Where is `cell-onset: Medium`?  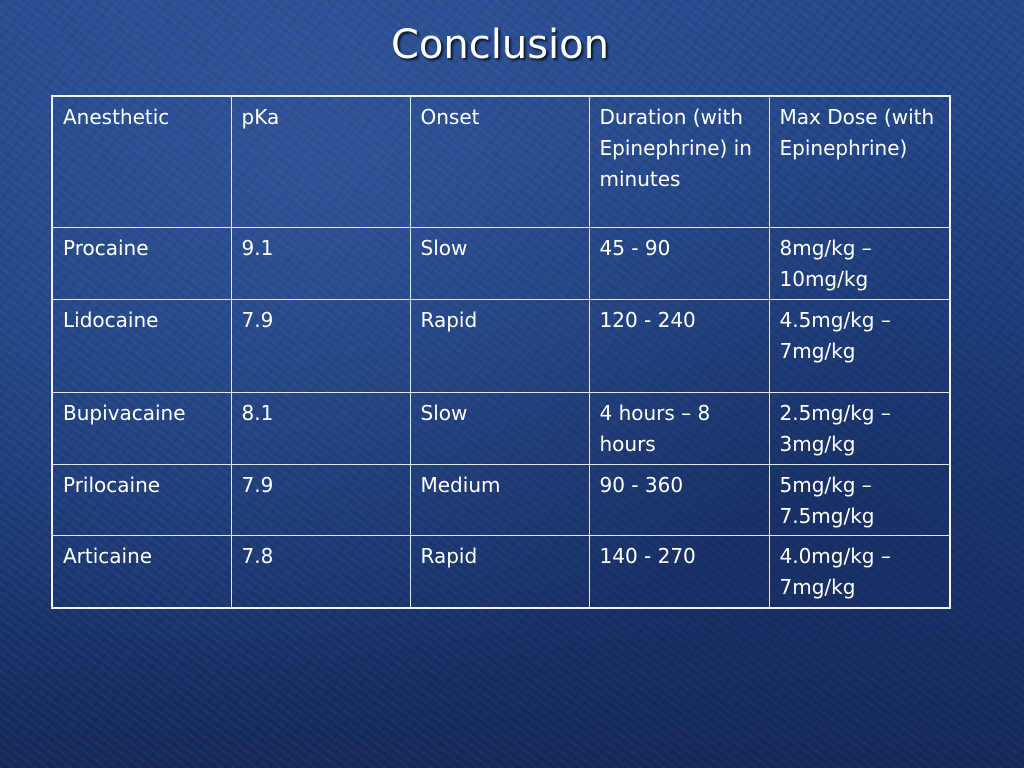 cell-onset: Medium is located at coordinates (499, 499).